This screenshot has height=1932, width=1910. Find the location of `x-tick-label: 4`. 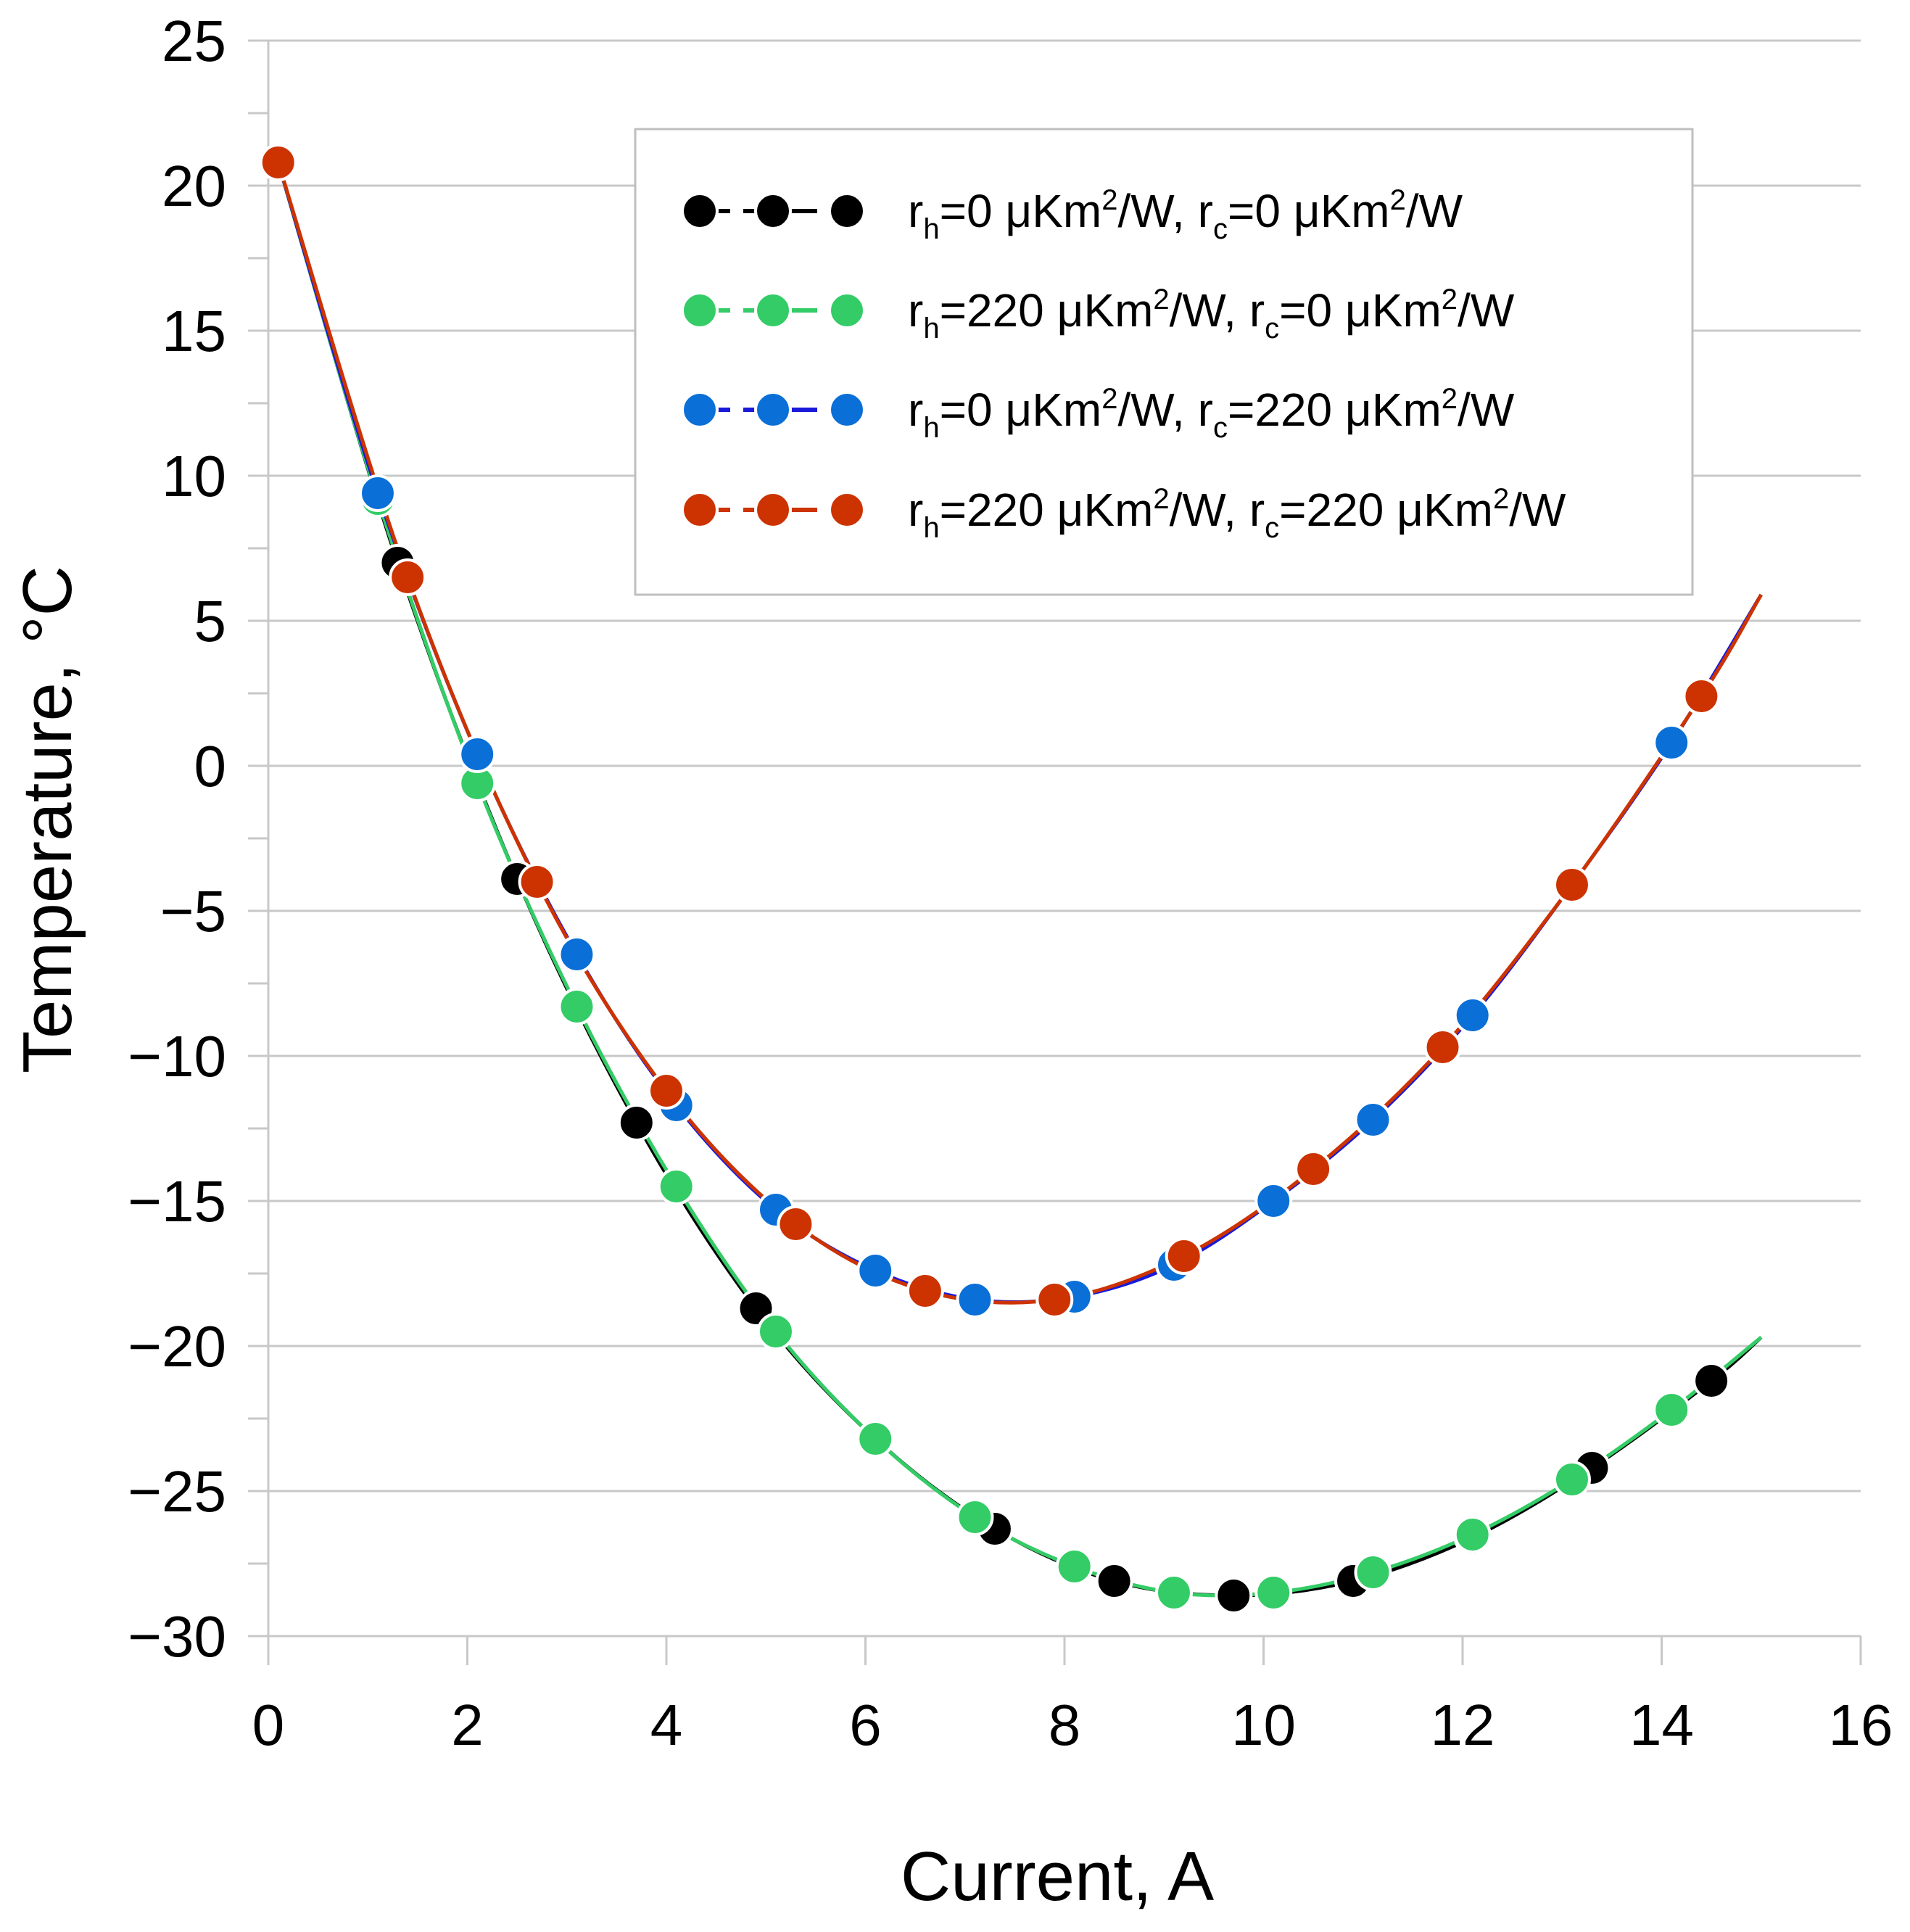

x-tick-label: 4 is located at coordinates (666, 1725).